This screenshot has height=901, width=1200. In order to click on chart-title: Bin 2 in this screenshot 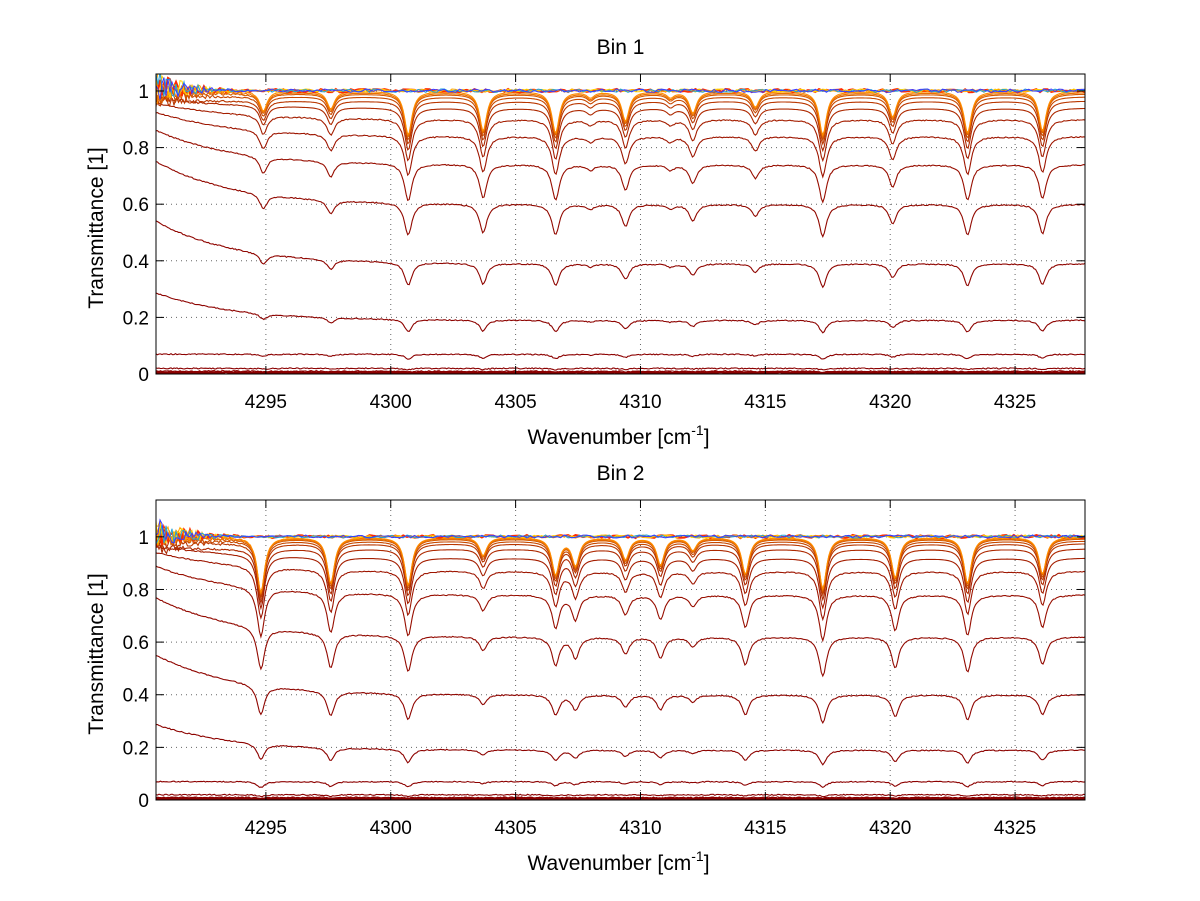, I will do `click(621, 473)`.